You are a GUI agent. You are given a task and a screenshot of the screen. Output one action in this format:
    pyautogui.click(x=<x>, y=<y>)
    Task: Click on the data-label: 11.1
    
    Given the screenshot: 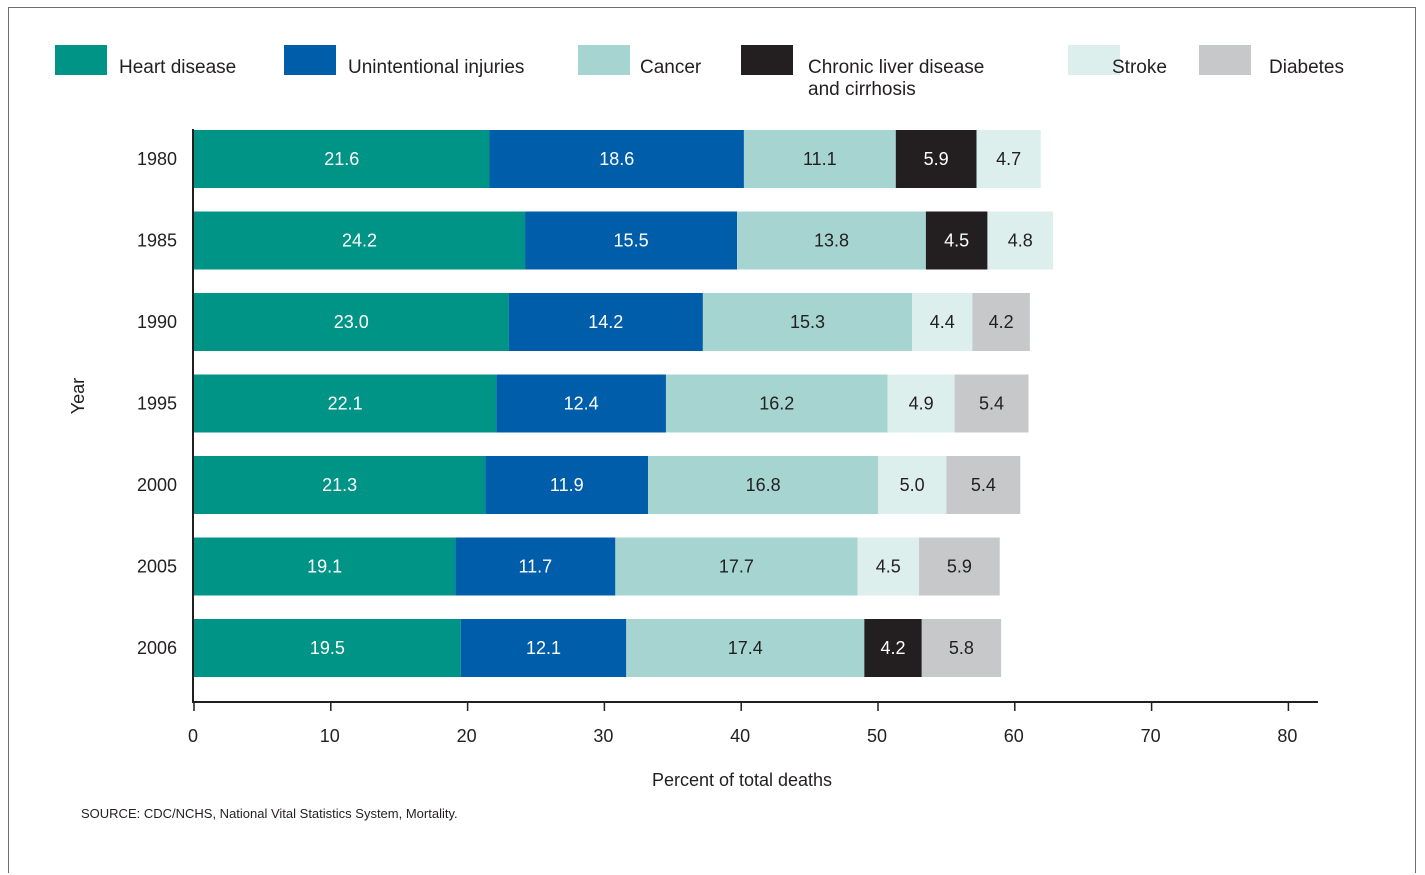 What is the action you would take?
    pyautogui.click(x=820, y=159)
    